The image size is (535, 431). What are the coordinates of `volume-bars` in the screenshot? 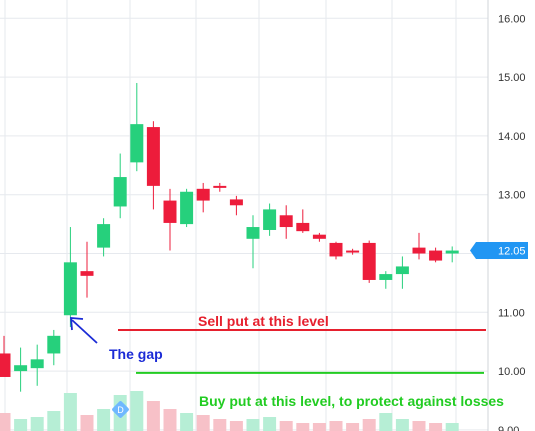 It's located at (229, 411).